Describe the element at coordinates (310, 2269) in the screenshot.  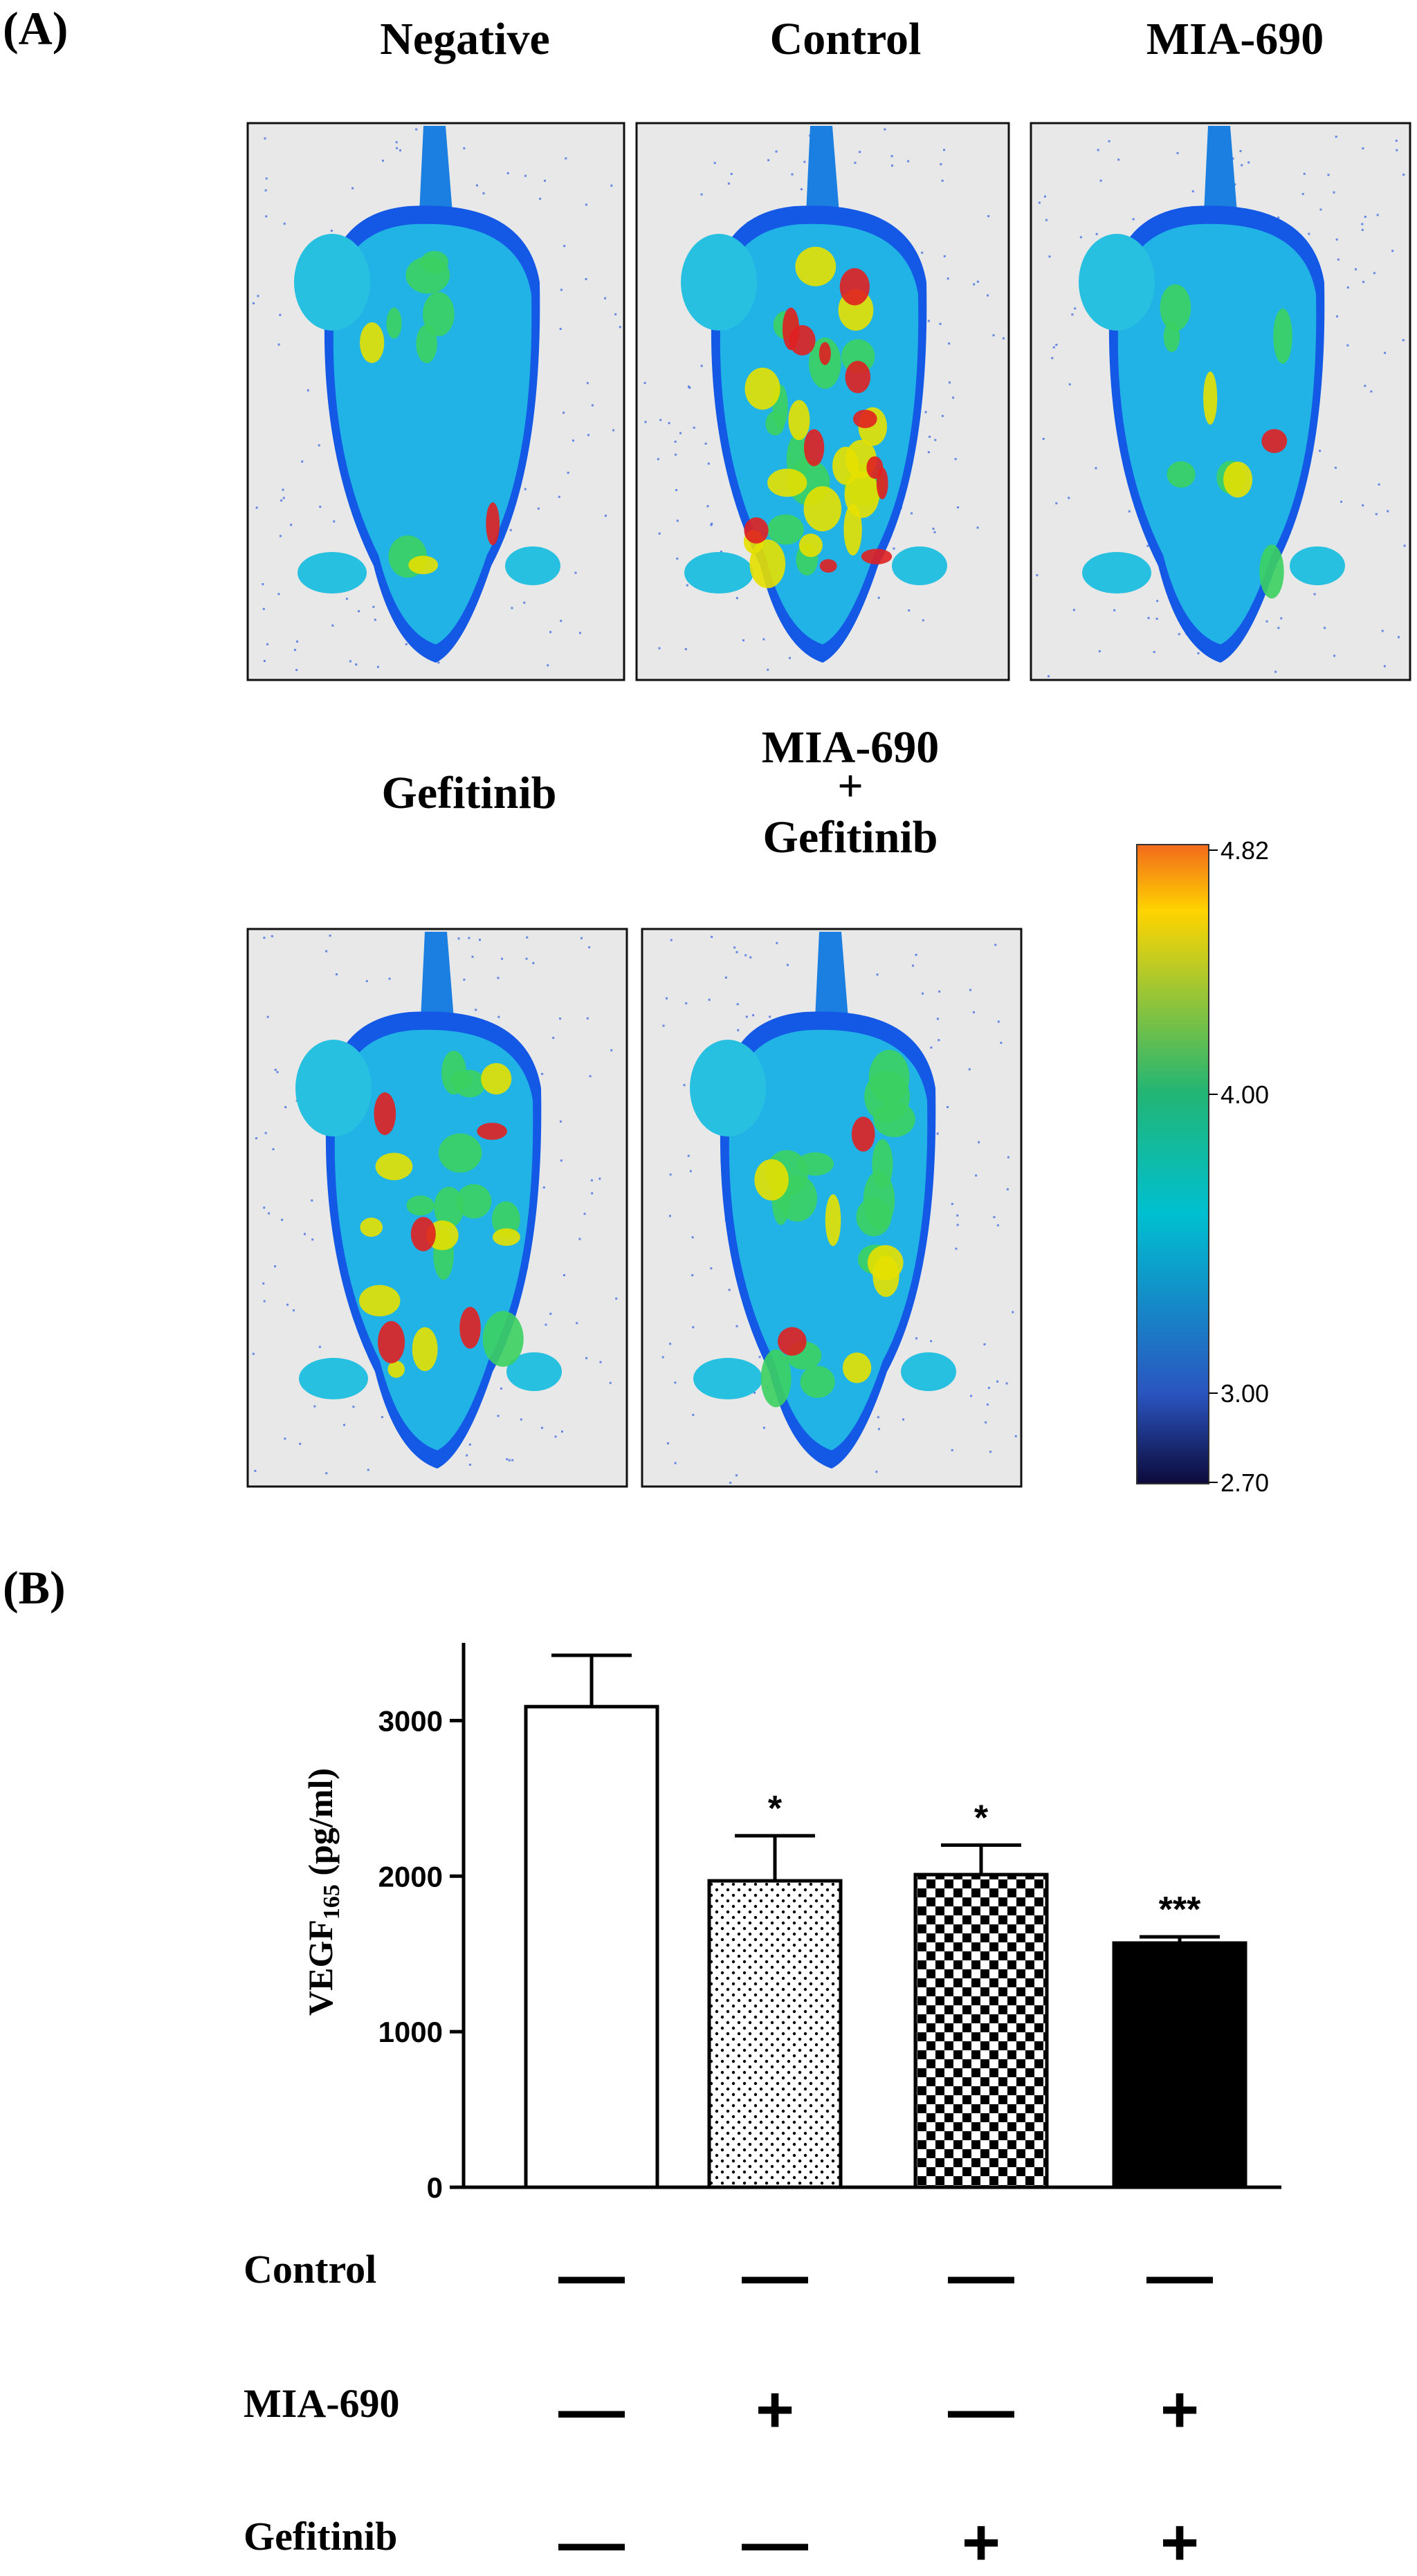
I see `row-label-control: Control` at that location.